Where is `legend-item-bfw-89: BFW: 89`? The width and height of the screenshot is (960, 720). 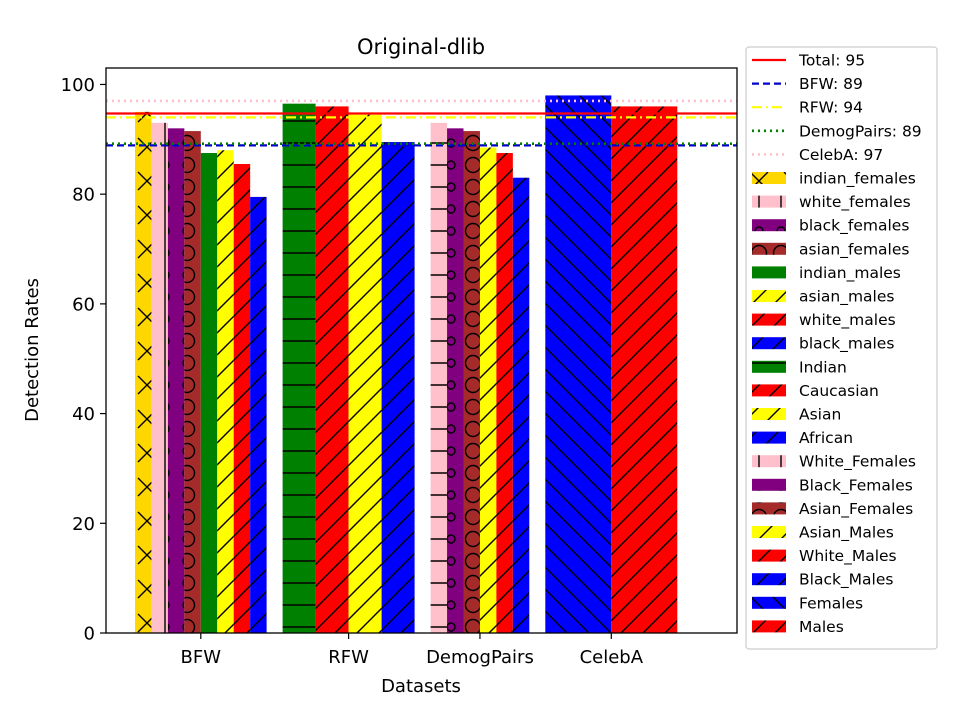 legend-item-bfw-89: BFW: 89 is located at coordinates (807, 84).